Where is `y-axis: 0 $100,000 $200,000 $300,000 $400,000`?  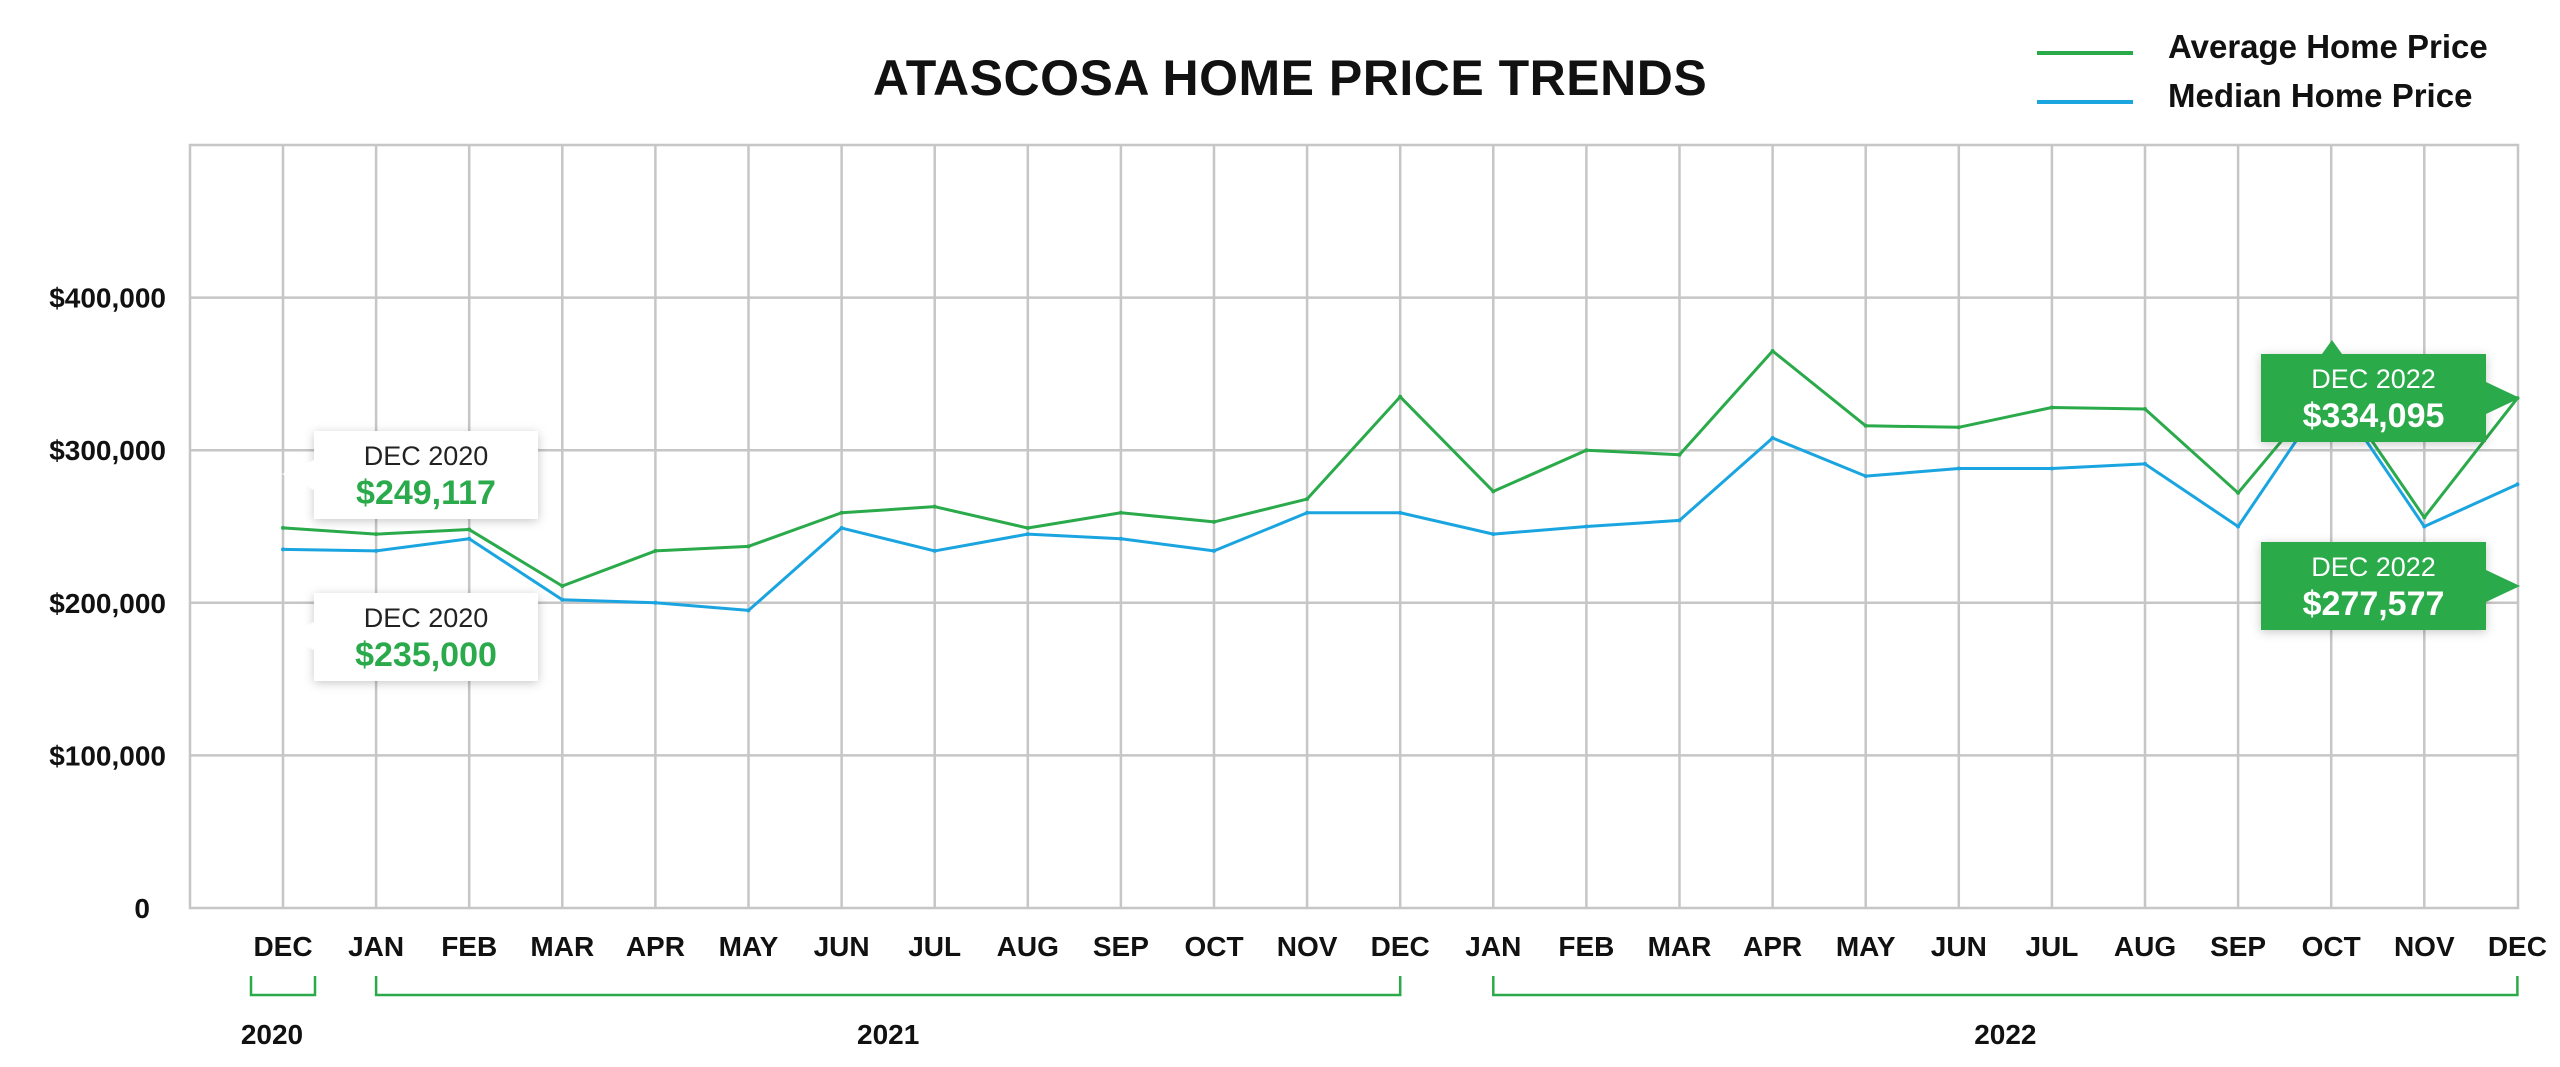
y-axis: 0 $100,000 $200,000 $300,000 $400,000 is located at coordinates (107, 603).